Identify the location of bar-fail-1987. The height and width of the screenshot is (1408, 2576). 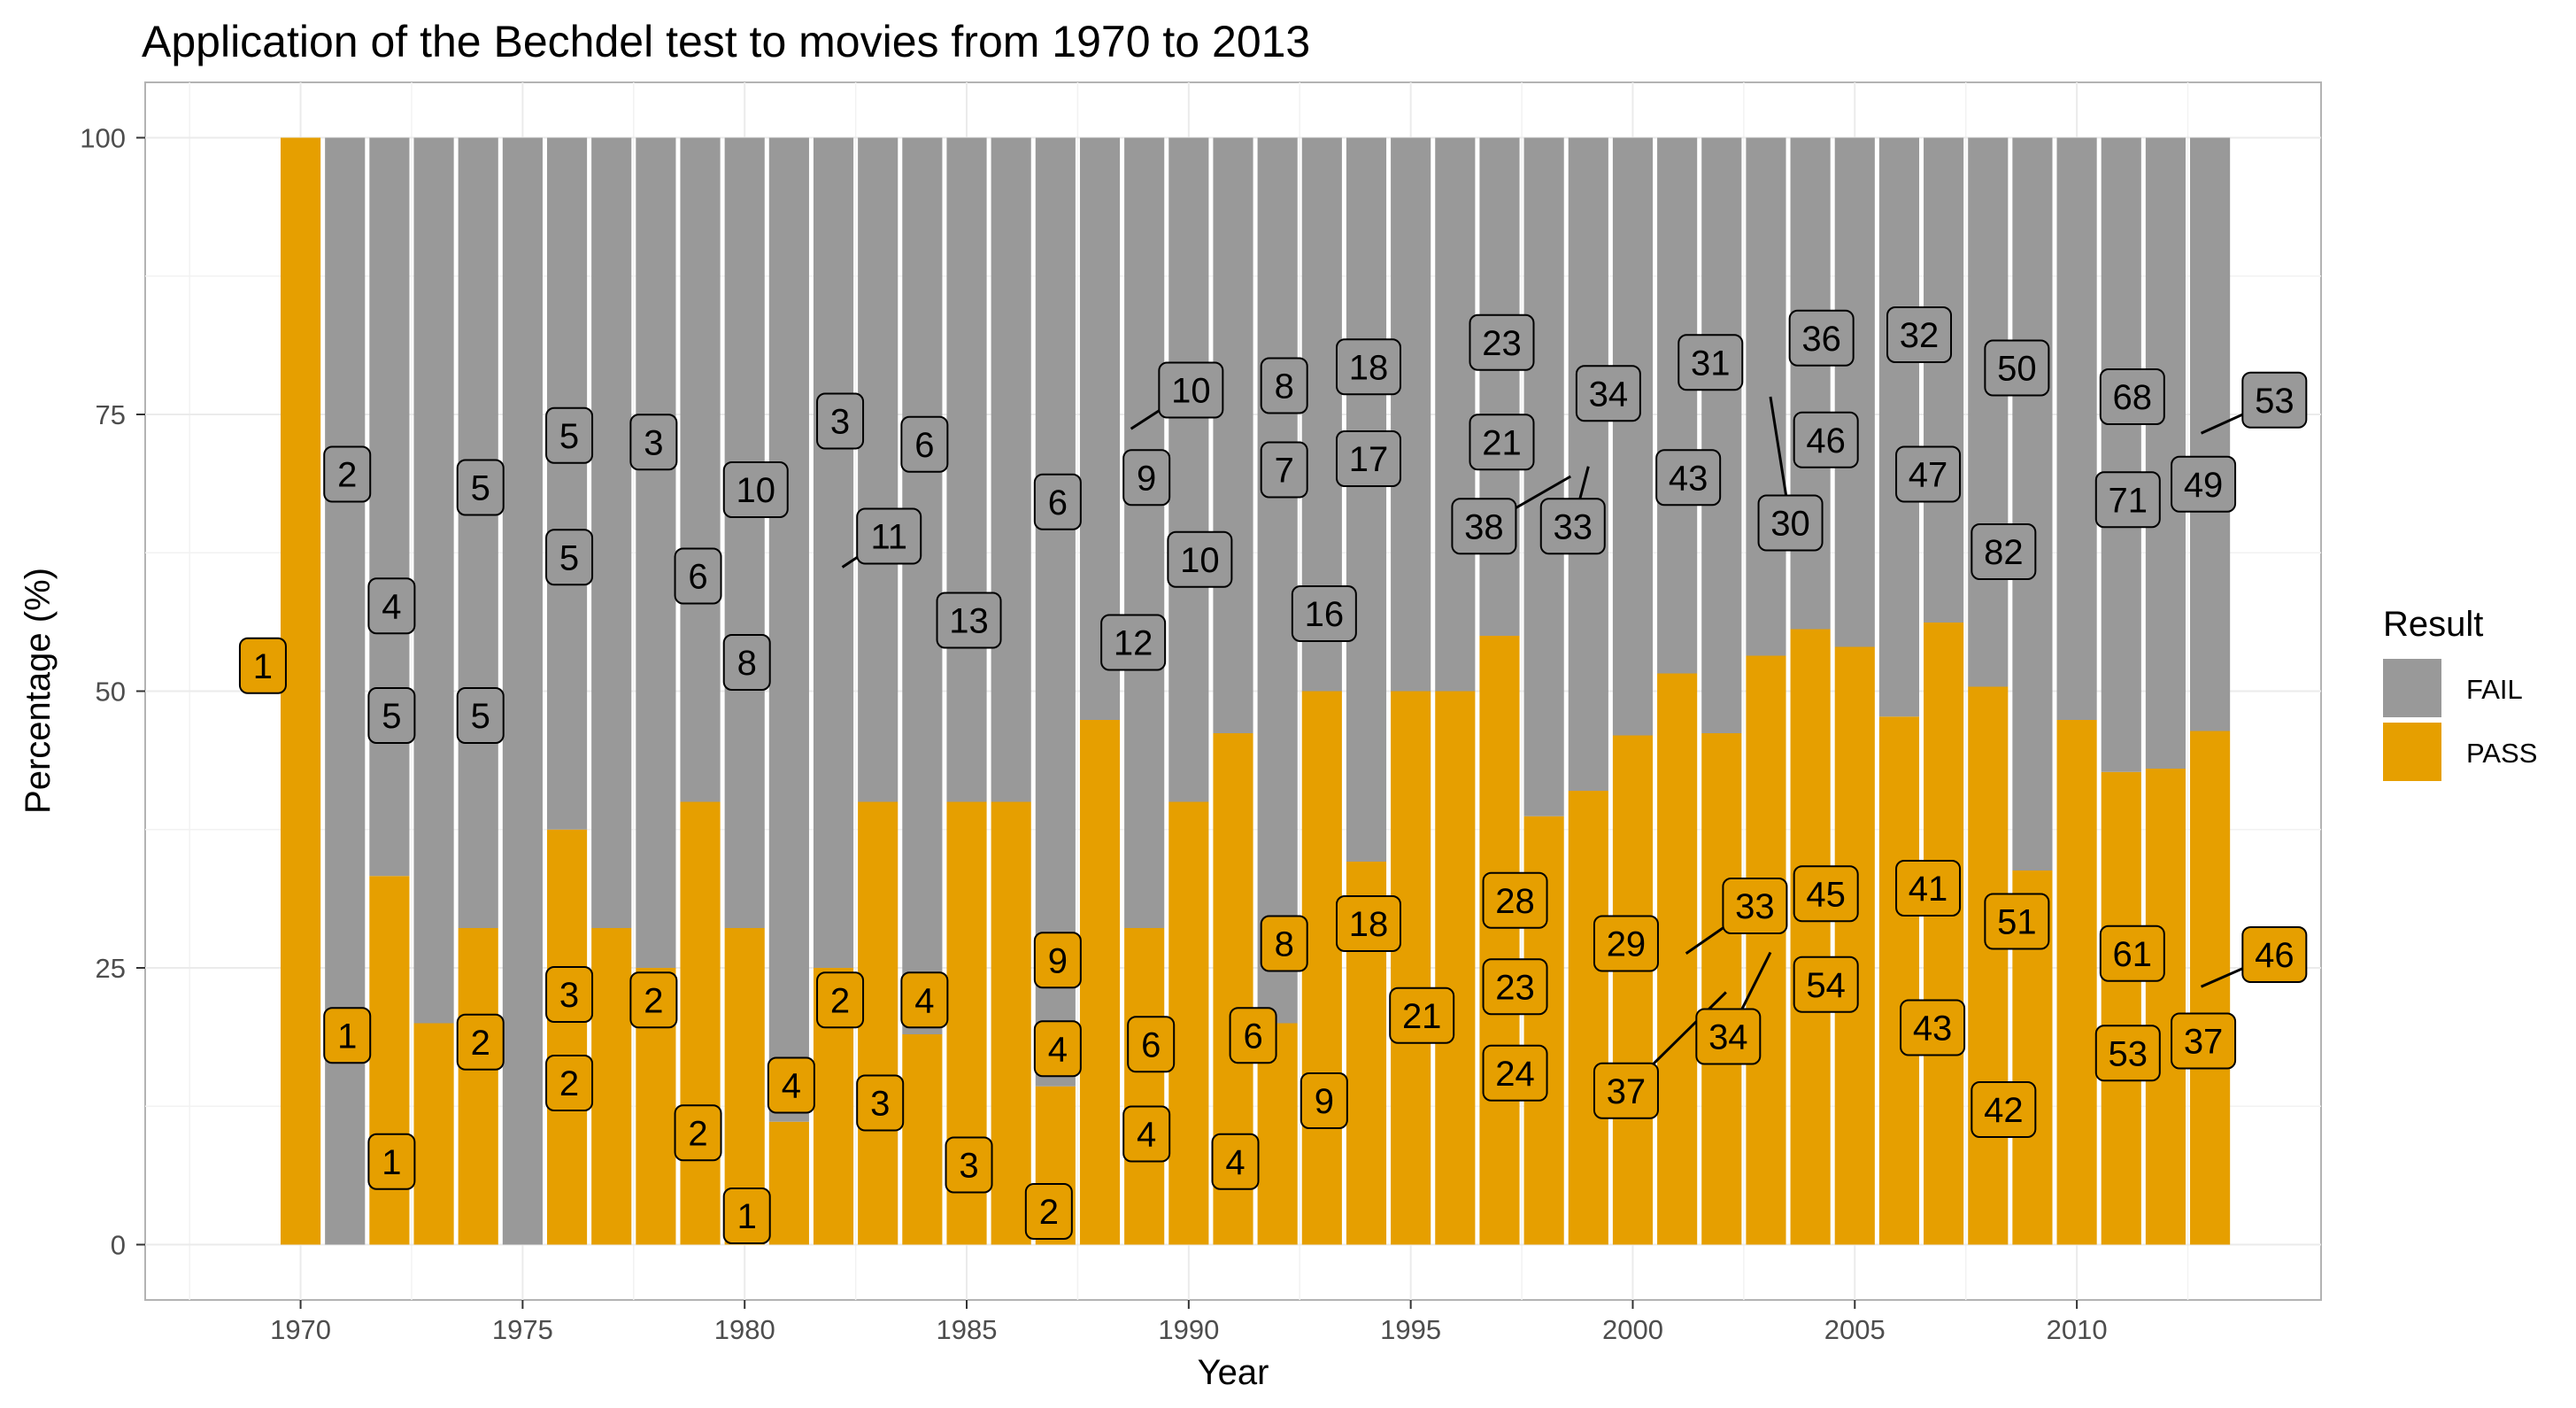
(1055, 612).